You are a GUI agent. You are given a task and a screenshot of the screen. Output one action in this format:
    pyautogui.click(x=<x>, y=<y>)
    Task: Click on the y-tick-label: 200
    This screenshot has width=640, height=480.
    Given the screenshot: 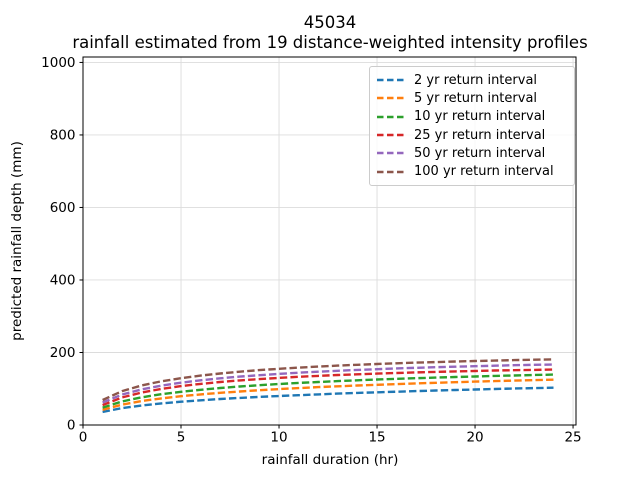 What is the action you would take?
    pyautogui.click(x=63, y=353)
    